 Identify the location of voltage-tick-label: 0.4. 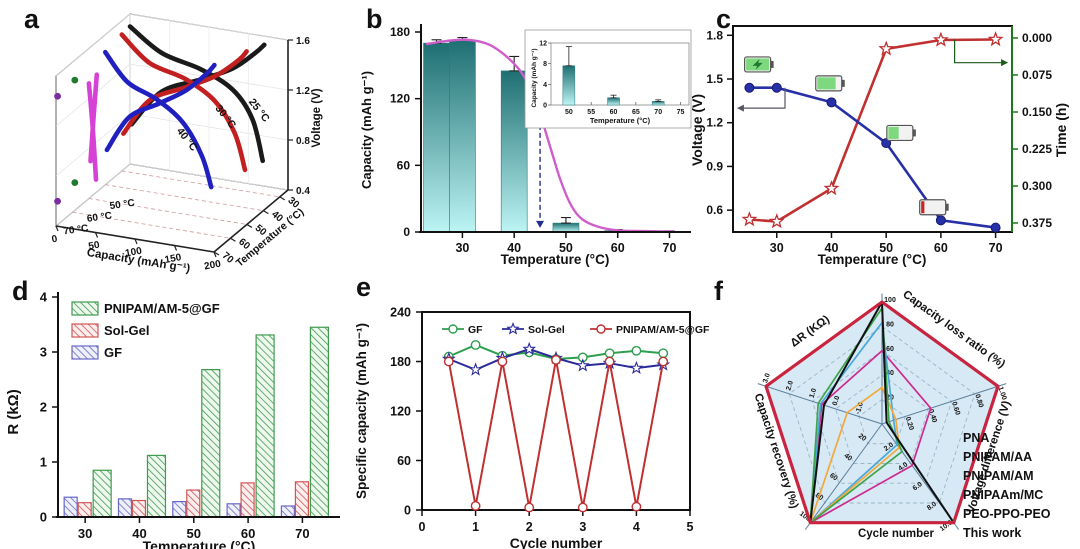
(303, 191).